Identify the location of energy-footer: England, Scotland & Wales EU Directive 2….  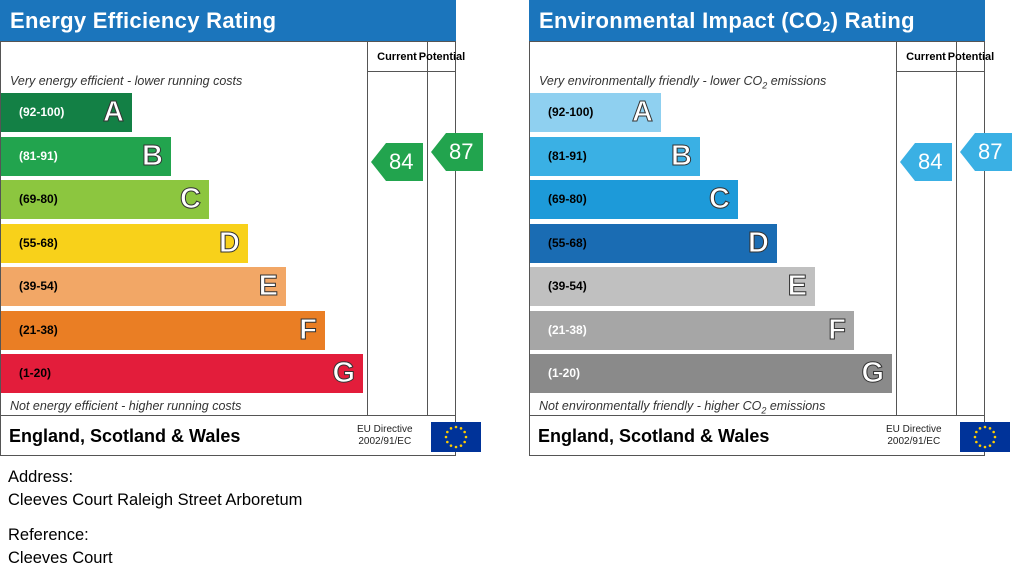
(240, 436).